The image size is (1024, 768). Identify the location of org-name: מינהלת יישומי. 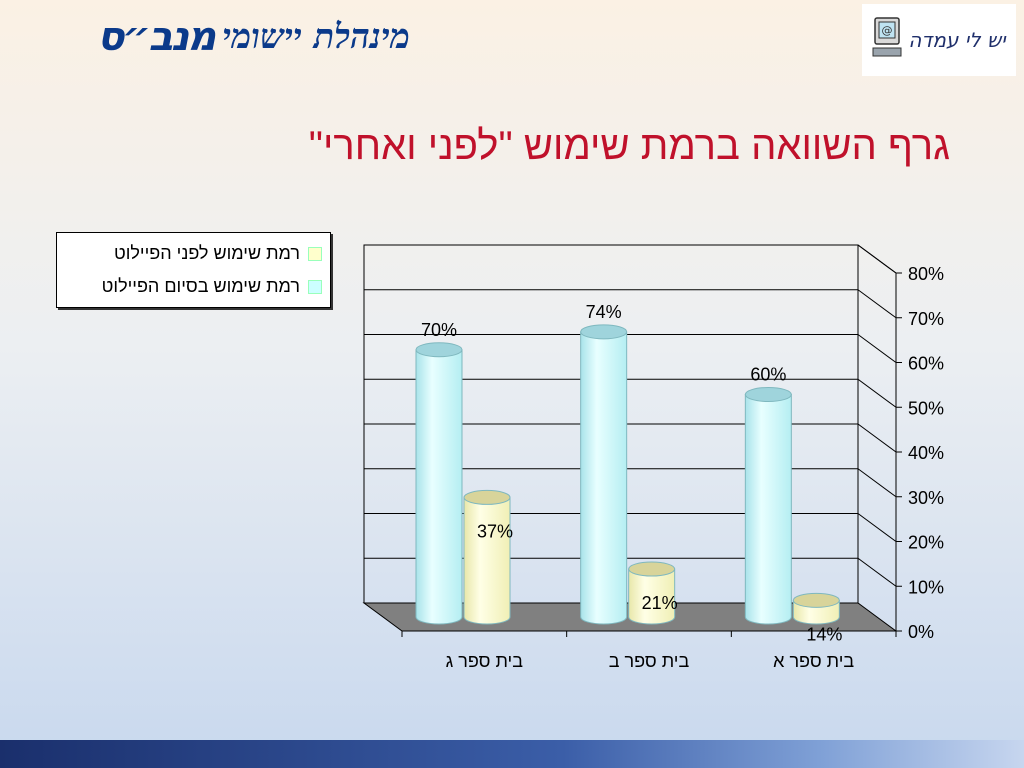
(316, 37).